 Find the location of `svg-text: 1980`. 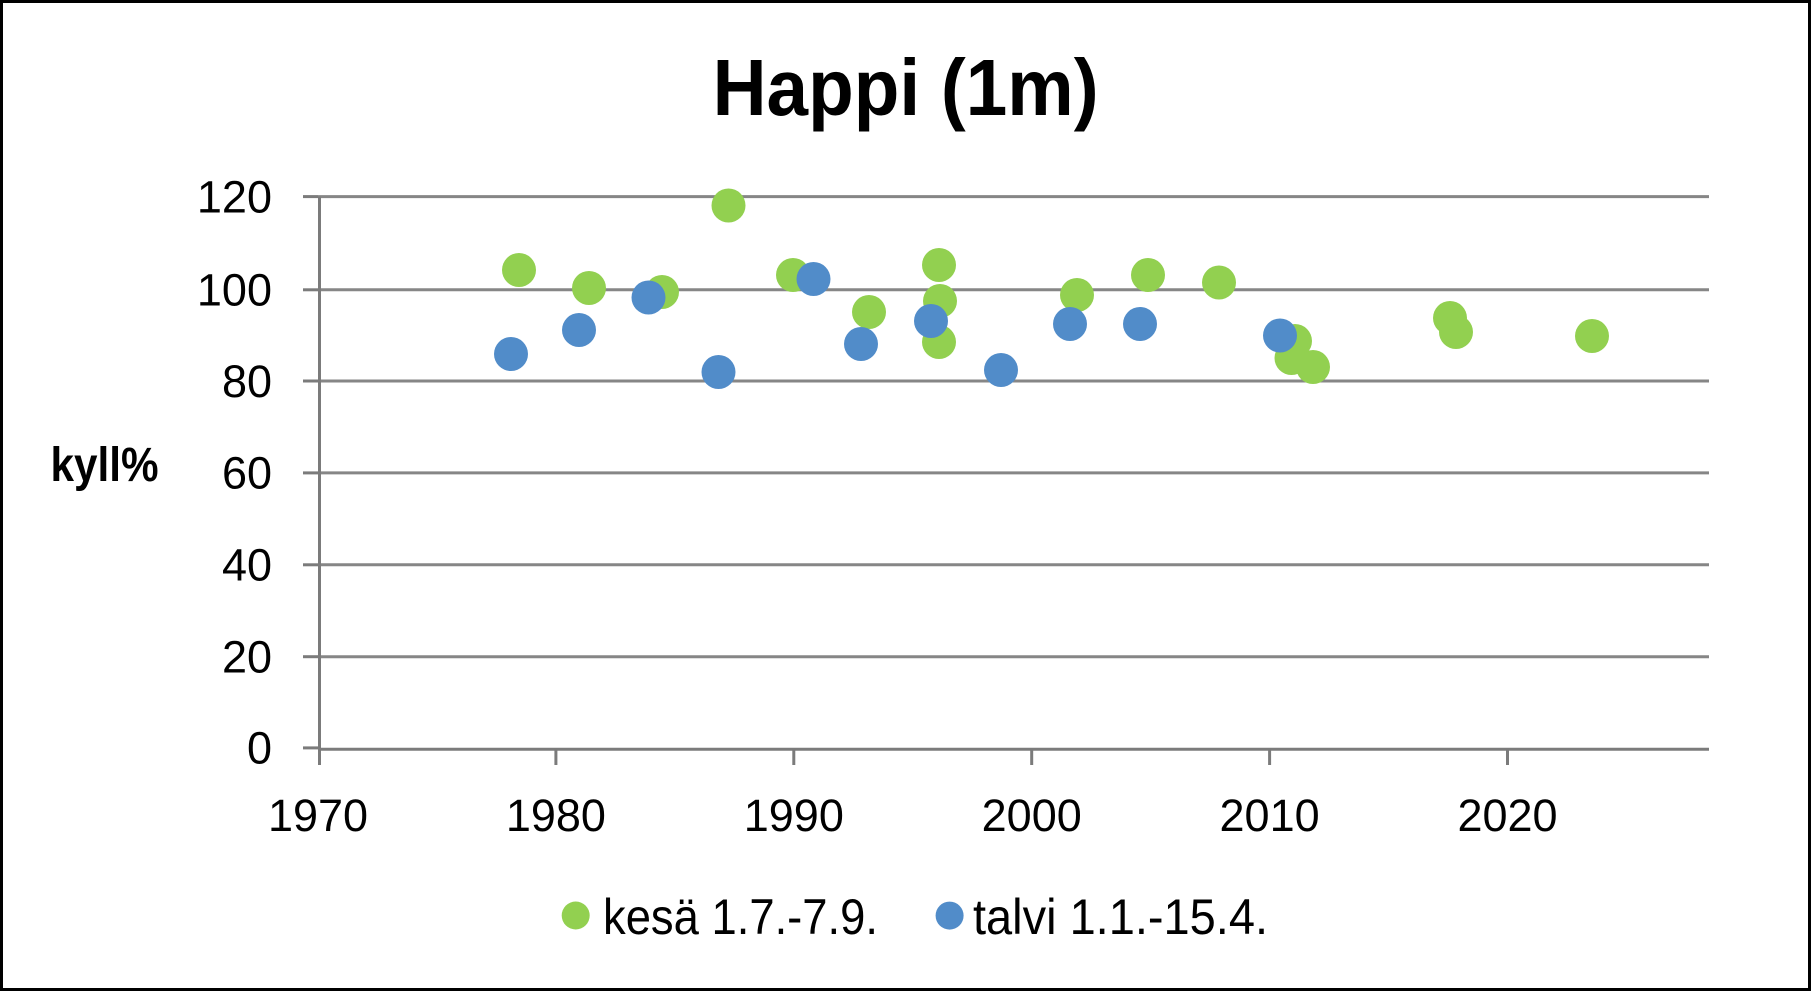

svg-text: 1980 is located at coordinates (556, 815).